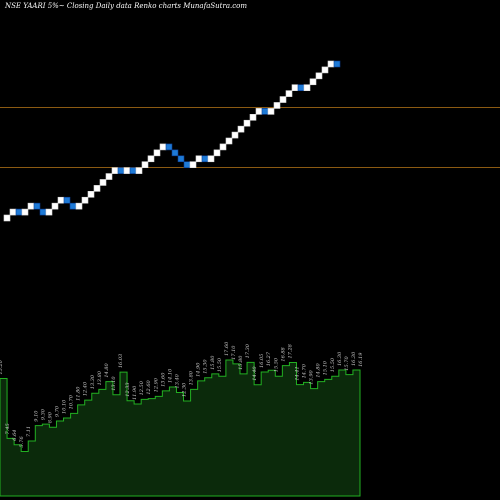 The image size is (500, 500). I want to click on volume-label: 12.40, so click(86, 388).